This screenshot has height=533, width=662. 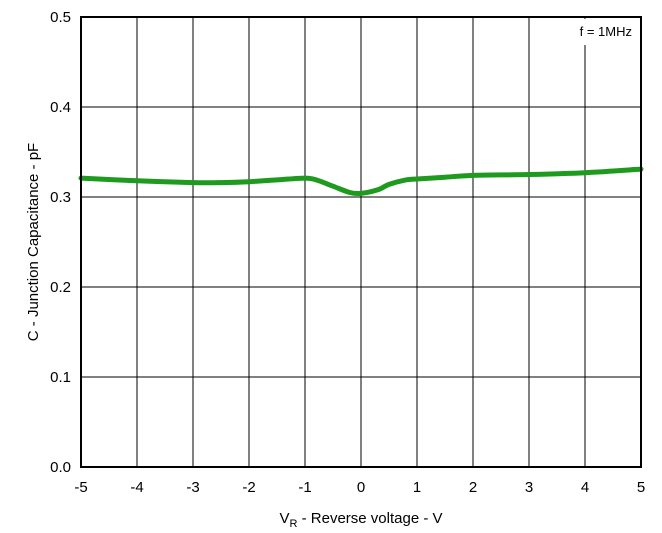 I want to click on y-tick-label: 0.2, so click(x=60, y=287).